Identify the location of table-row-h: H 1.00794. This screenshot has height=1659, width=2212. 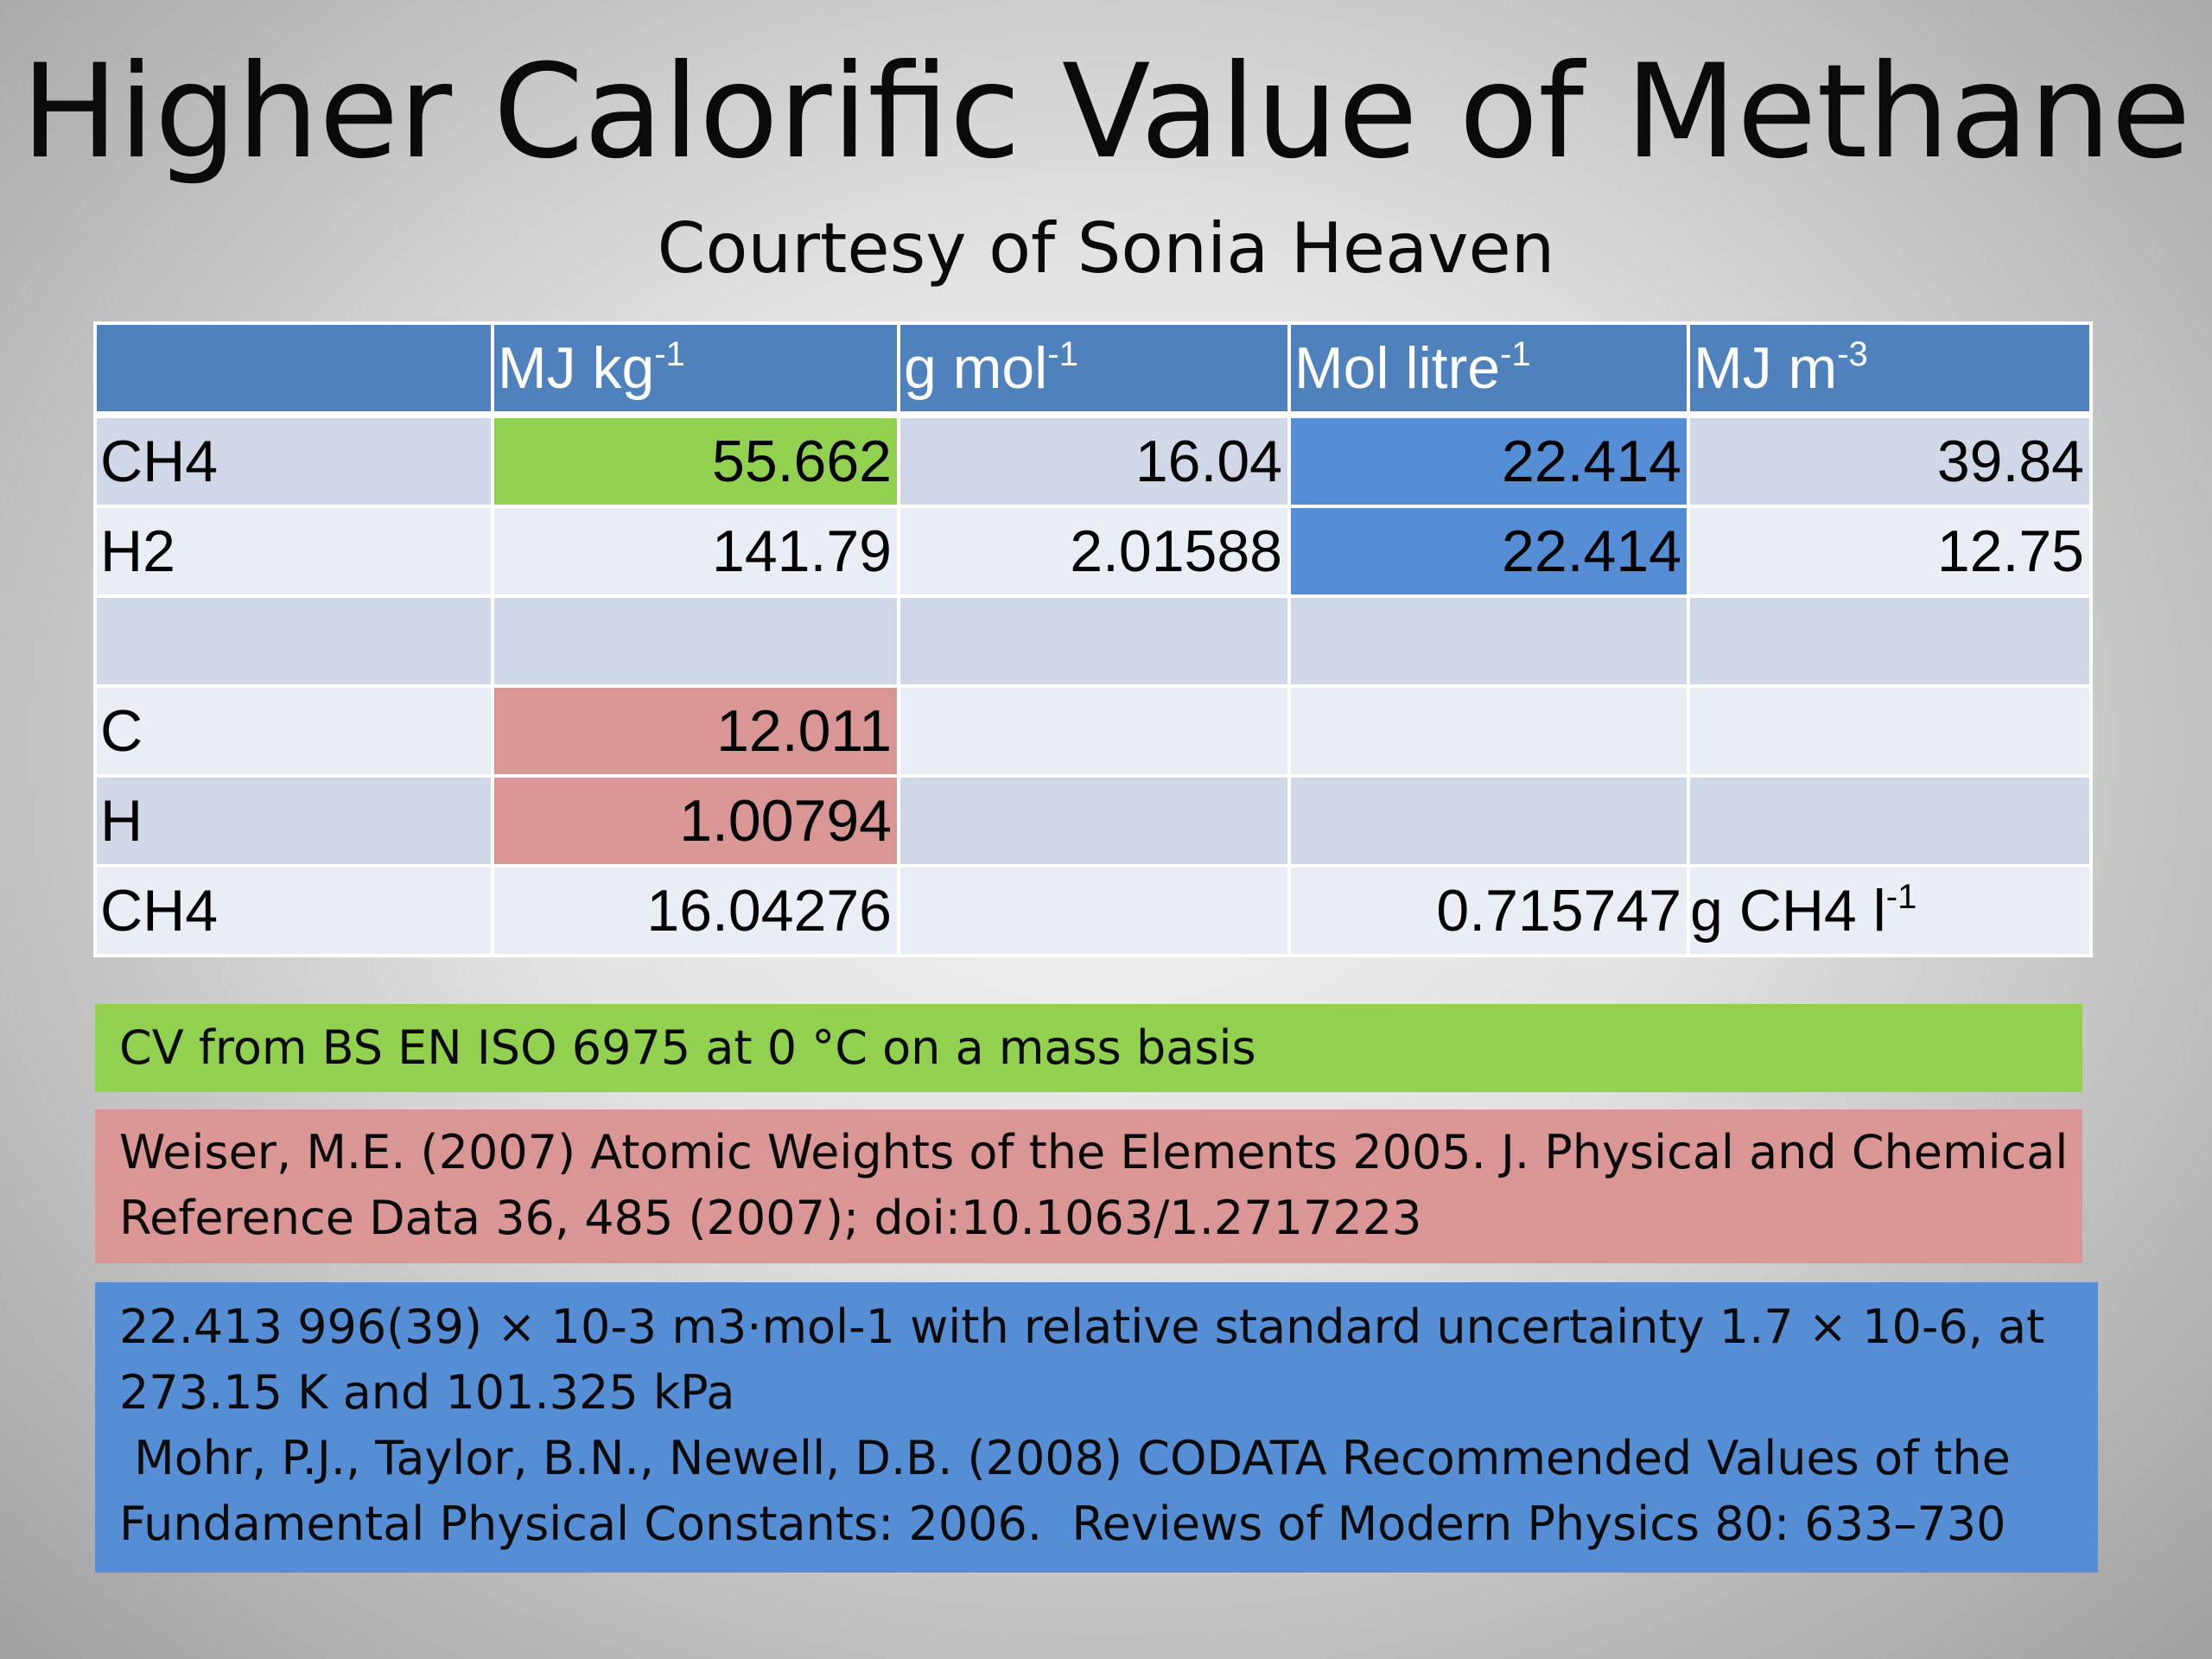
(1093, 821).